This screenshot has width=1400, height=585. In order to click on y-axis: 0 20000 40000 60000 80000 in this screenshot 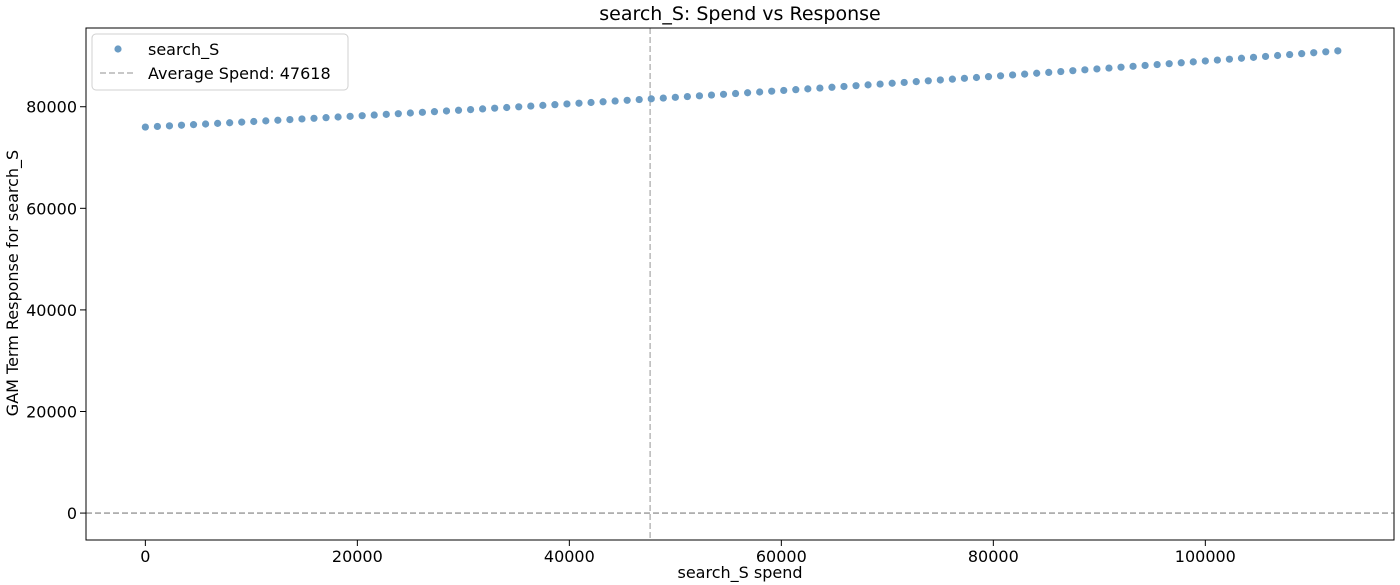, I will do `click(56, 310)`.